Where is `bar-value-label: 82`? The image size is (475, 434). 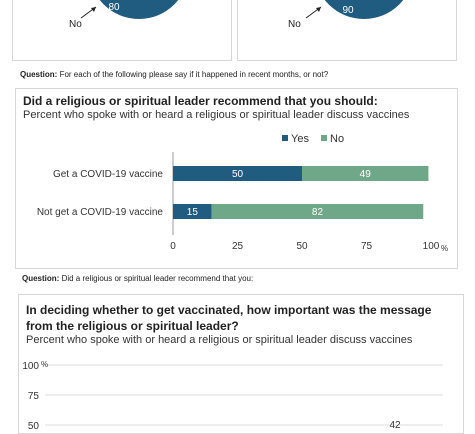
bar-value-label: 82 is located at coordinates (318, 212).